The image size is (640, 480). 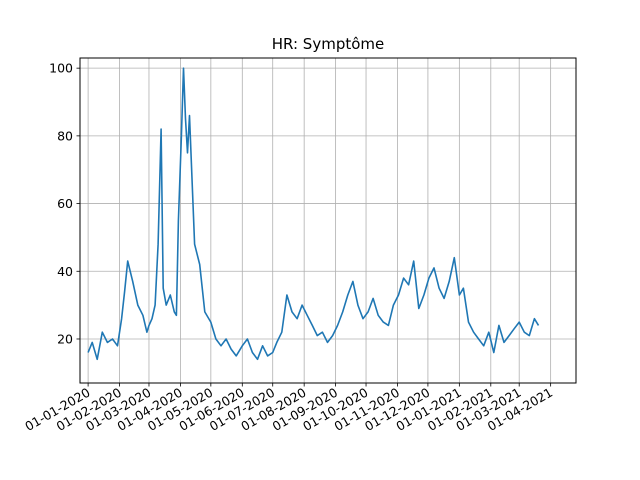 What do you see at coordinates (65, 135) in the screenshot?
I see `y-tick-label: 80` at bounding box center [65, 135].